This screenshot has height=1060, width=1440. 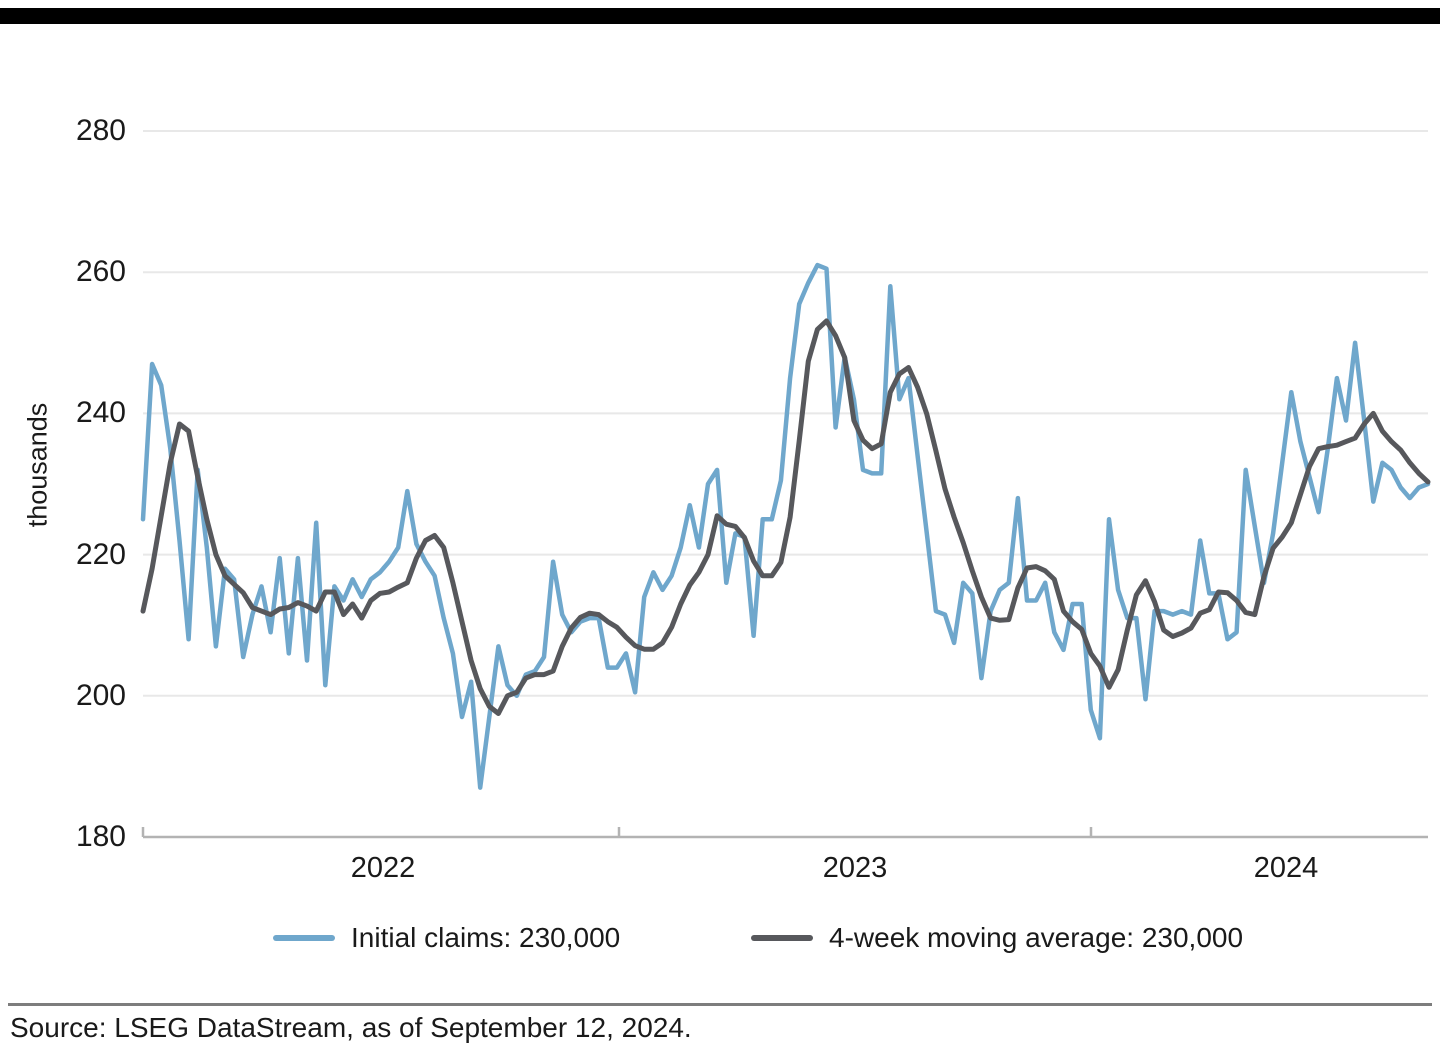 What do you see at coordinates (486, 937) in the screenshot?
I see `legend-label-initial-claims: Initial claims: 230,000` at bounding box center [486, 937].